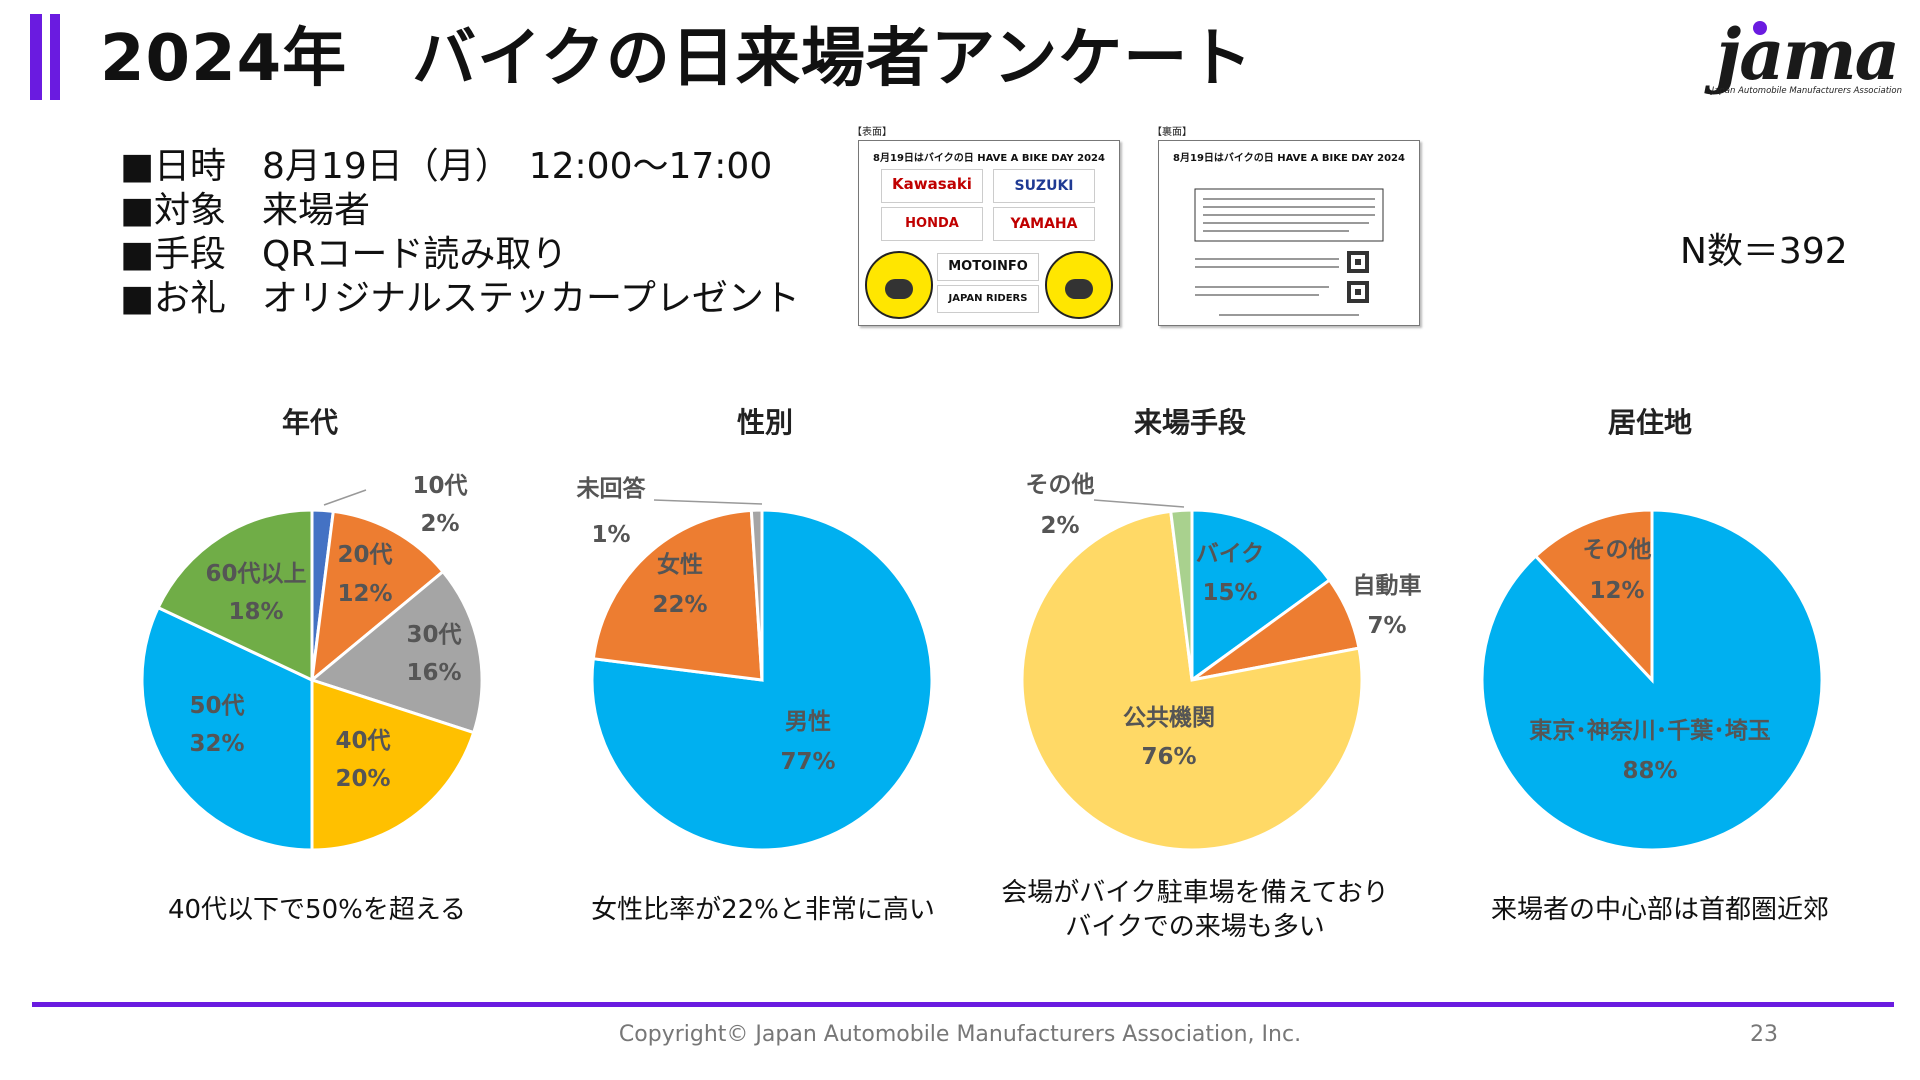  Describe the element at coordinates (899, 285) in the screenshot. I see `sticker-left-image` at that location.